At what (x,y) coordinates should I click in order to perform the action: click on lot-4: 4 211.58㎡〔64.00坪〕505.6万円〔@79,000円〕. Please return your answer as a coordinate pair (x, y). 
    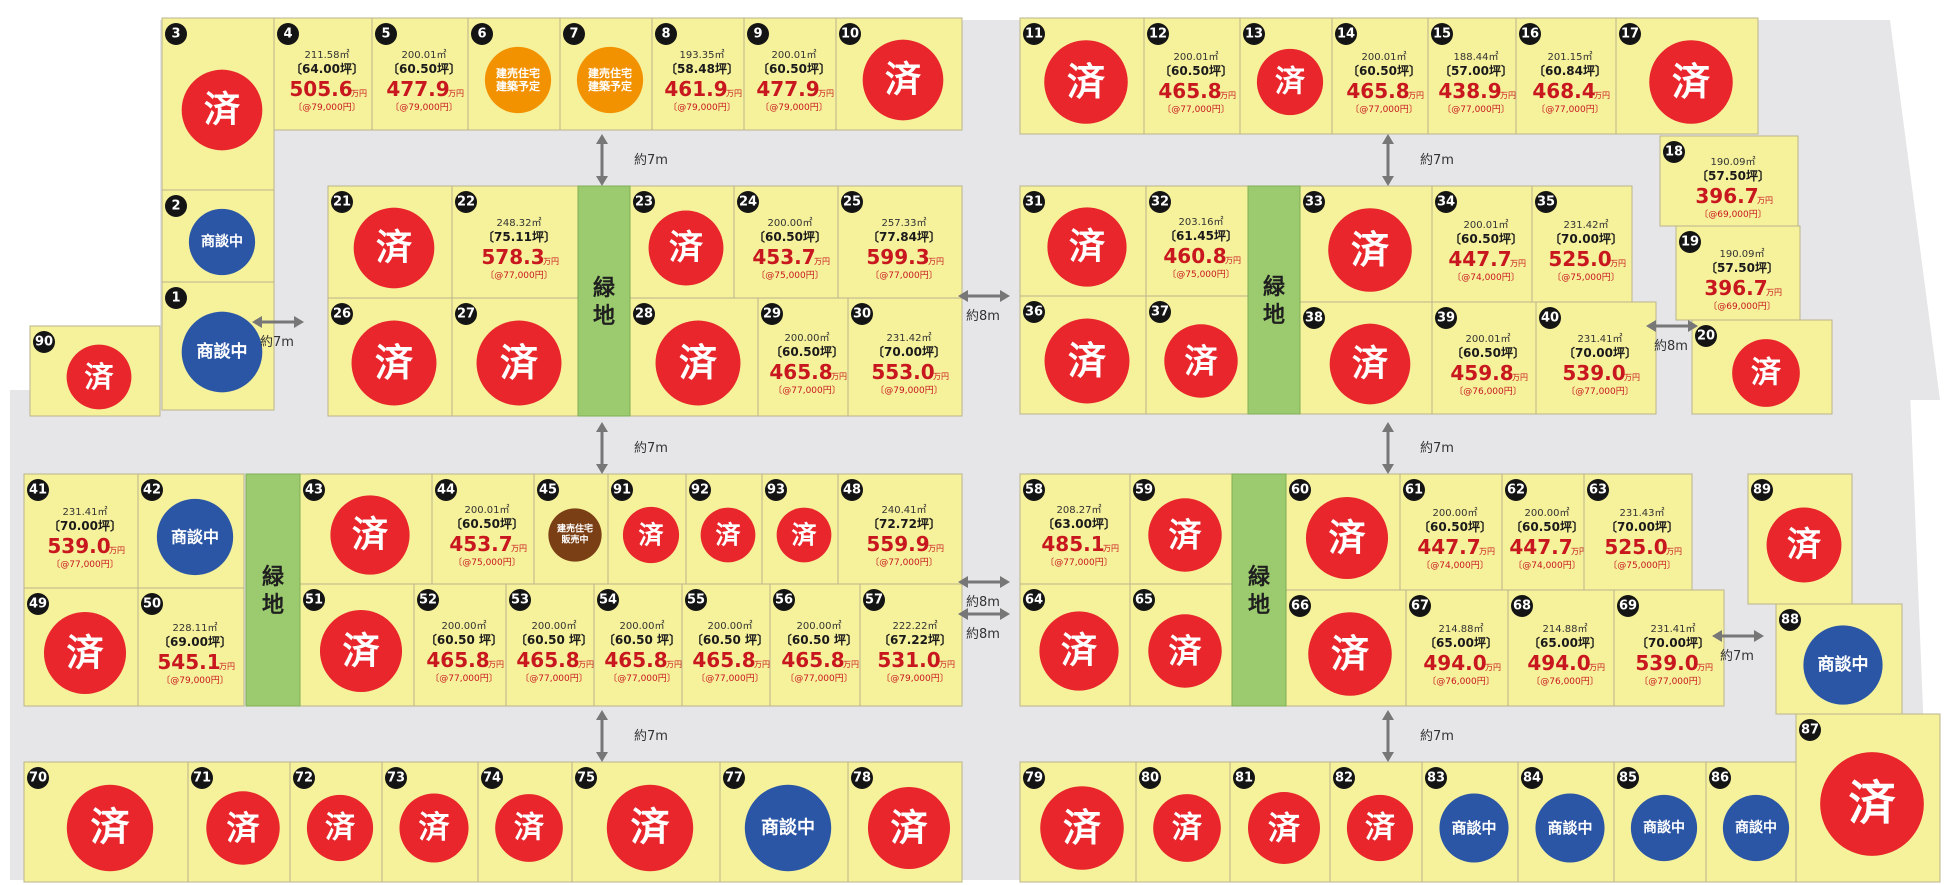
    Looking at the image, I should click on (323, 74).